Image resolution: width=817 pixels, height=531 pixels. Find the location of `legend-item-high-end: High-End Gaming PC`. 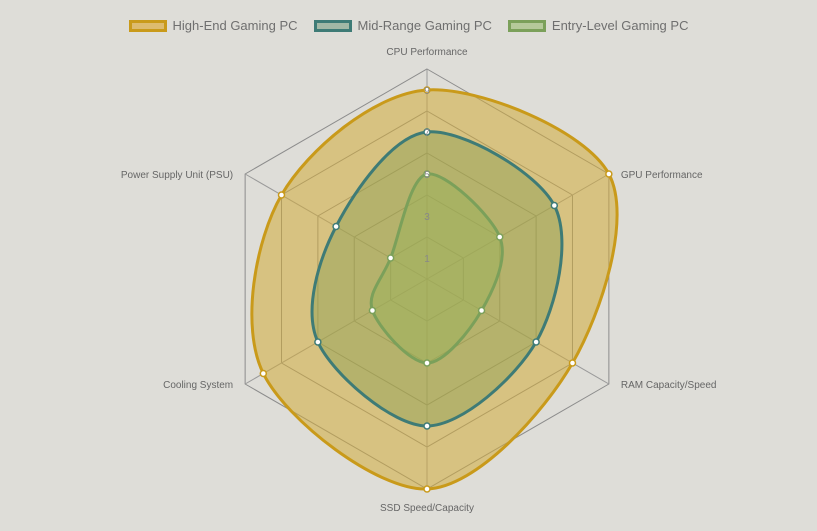

legend-item-high-end: High-End Gaming PC is located at coordinates (213, 25).